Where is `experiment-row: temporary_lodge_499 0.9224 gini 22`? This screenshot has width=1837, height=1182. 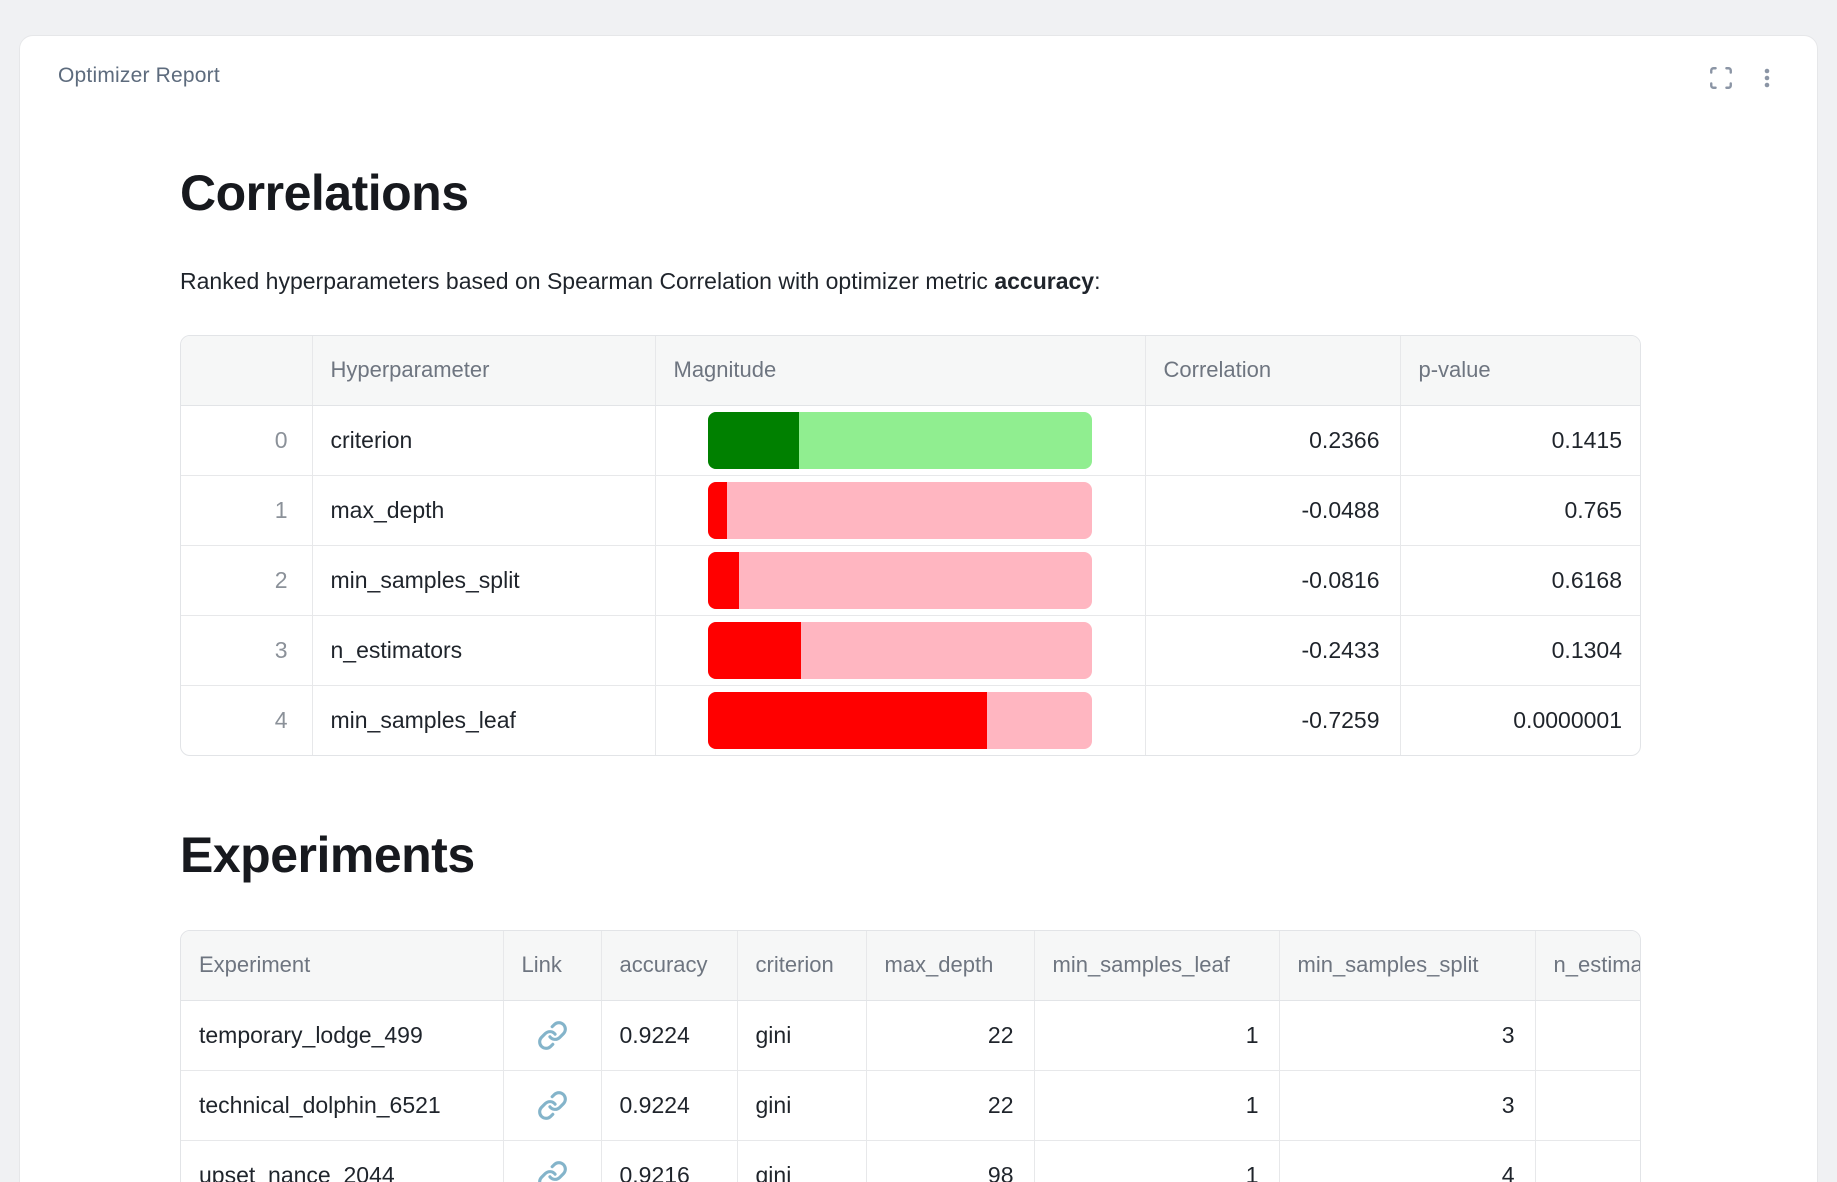 experiment-row: temporary_lodge_499 0.9224 gini 22 is located at coordinates (910, 1035).